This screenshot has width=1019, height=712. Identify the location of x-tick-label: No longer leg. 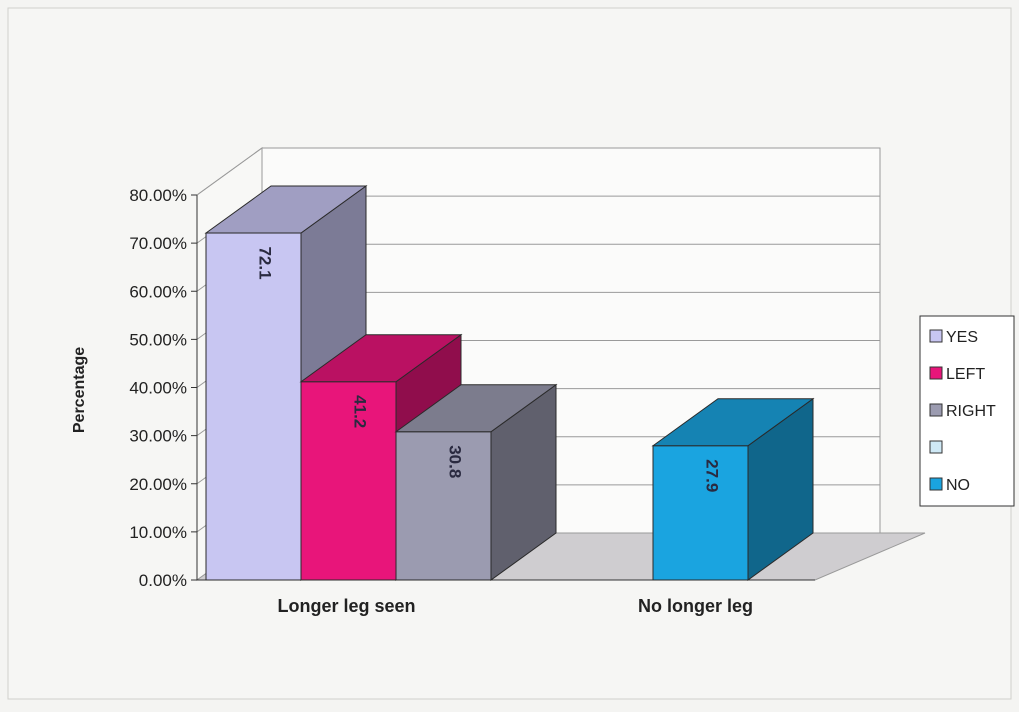
(695, 606).